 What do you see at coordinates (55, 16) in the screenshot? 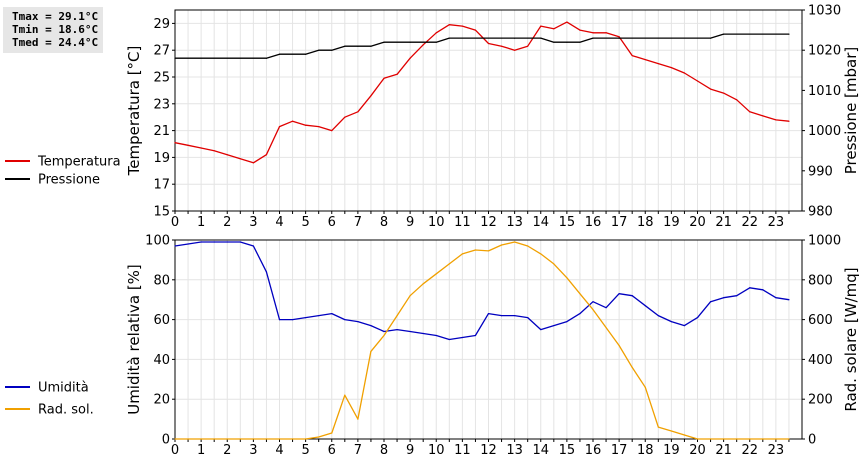
I see `tmax-text: Tmax = 29.1°C` at bounding box center [55, 16].